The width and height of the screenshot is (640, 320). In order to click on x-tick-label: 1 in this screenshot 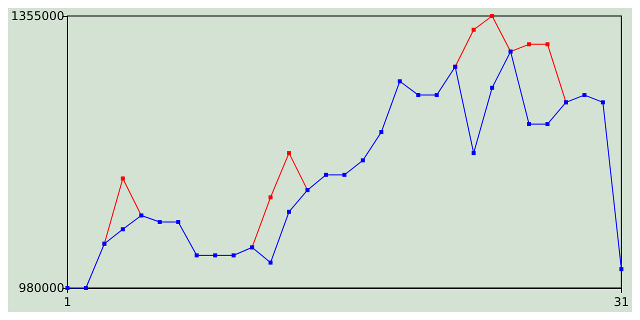, I will do `click(68, 302)`.